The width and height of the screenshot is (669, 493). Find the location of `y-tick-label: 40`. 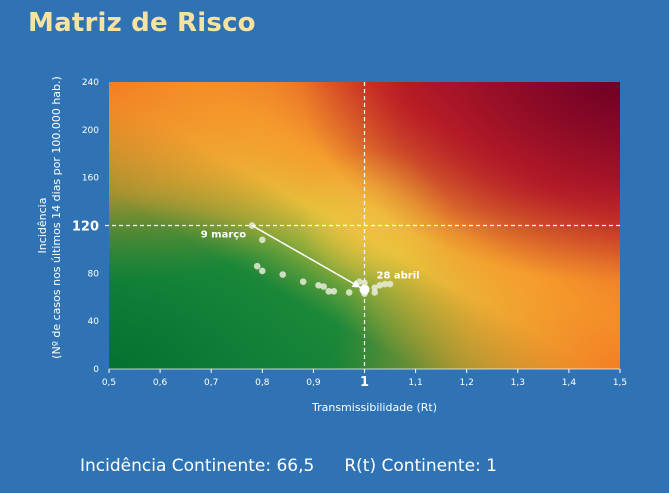

y-tick-label: 40 is located at coordinates (94, 322).